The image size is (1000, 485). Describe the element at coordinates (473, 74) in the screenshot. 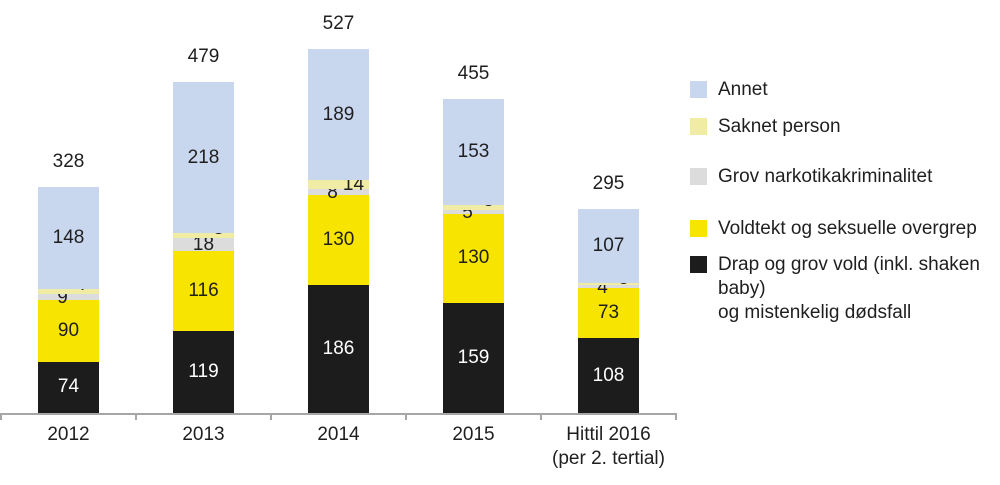

I see `bar-total-label: 455` at that location.